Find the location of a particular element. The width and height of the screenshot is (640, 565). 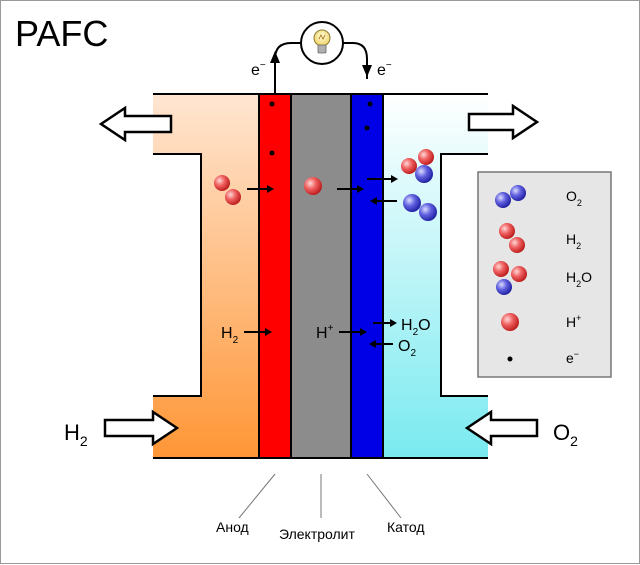

h2-inlet-label: H2 is located at coordinates (76, 434).